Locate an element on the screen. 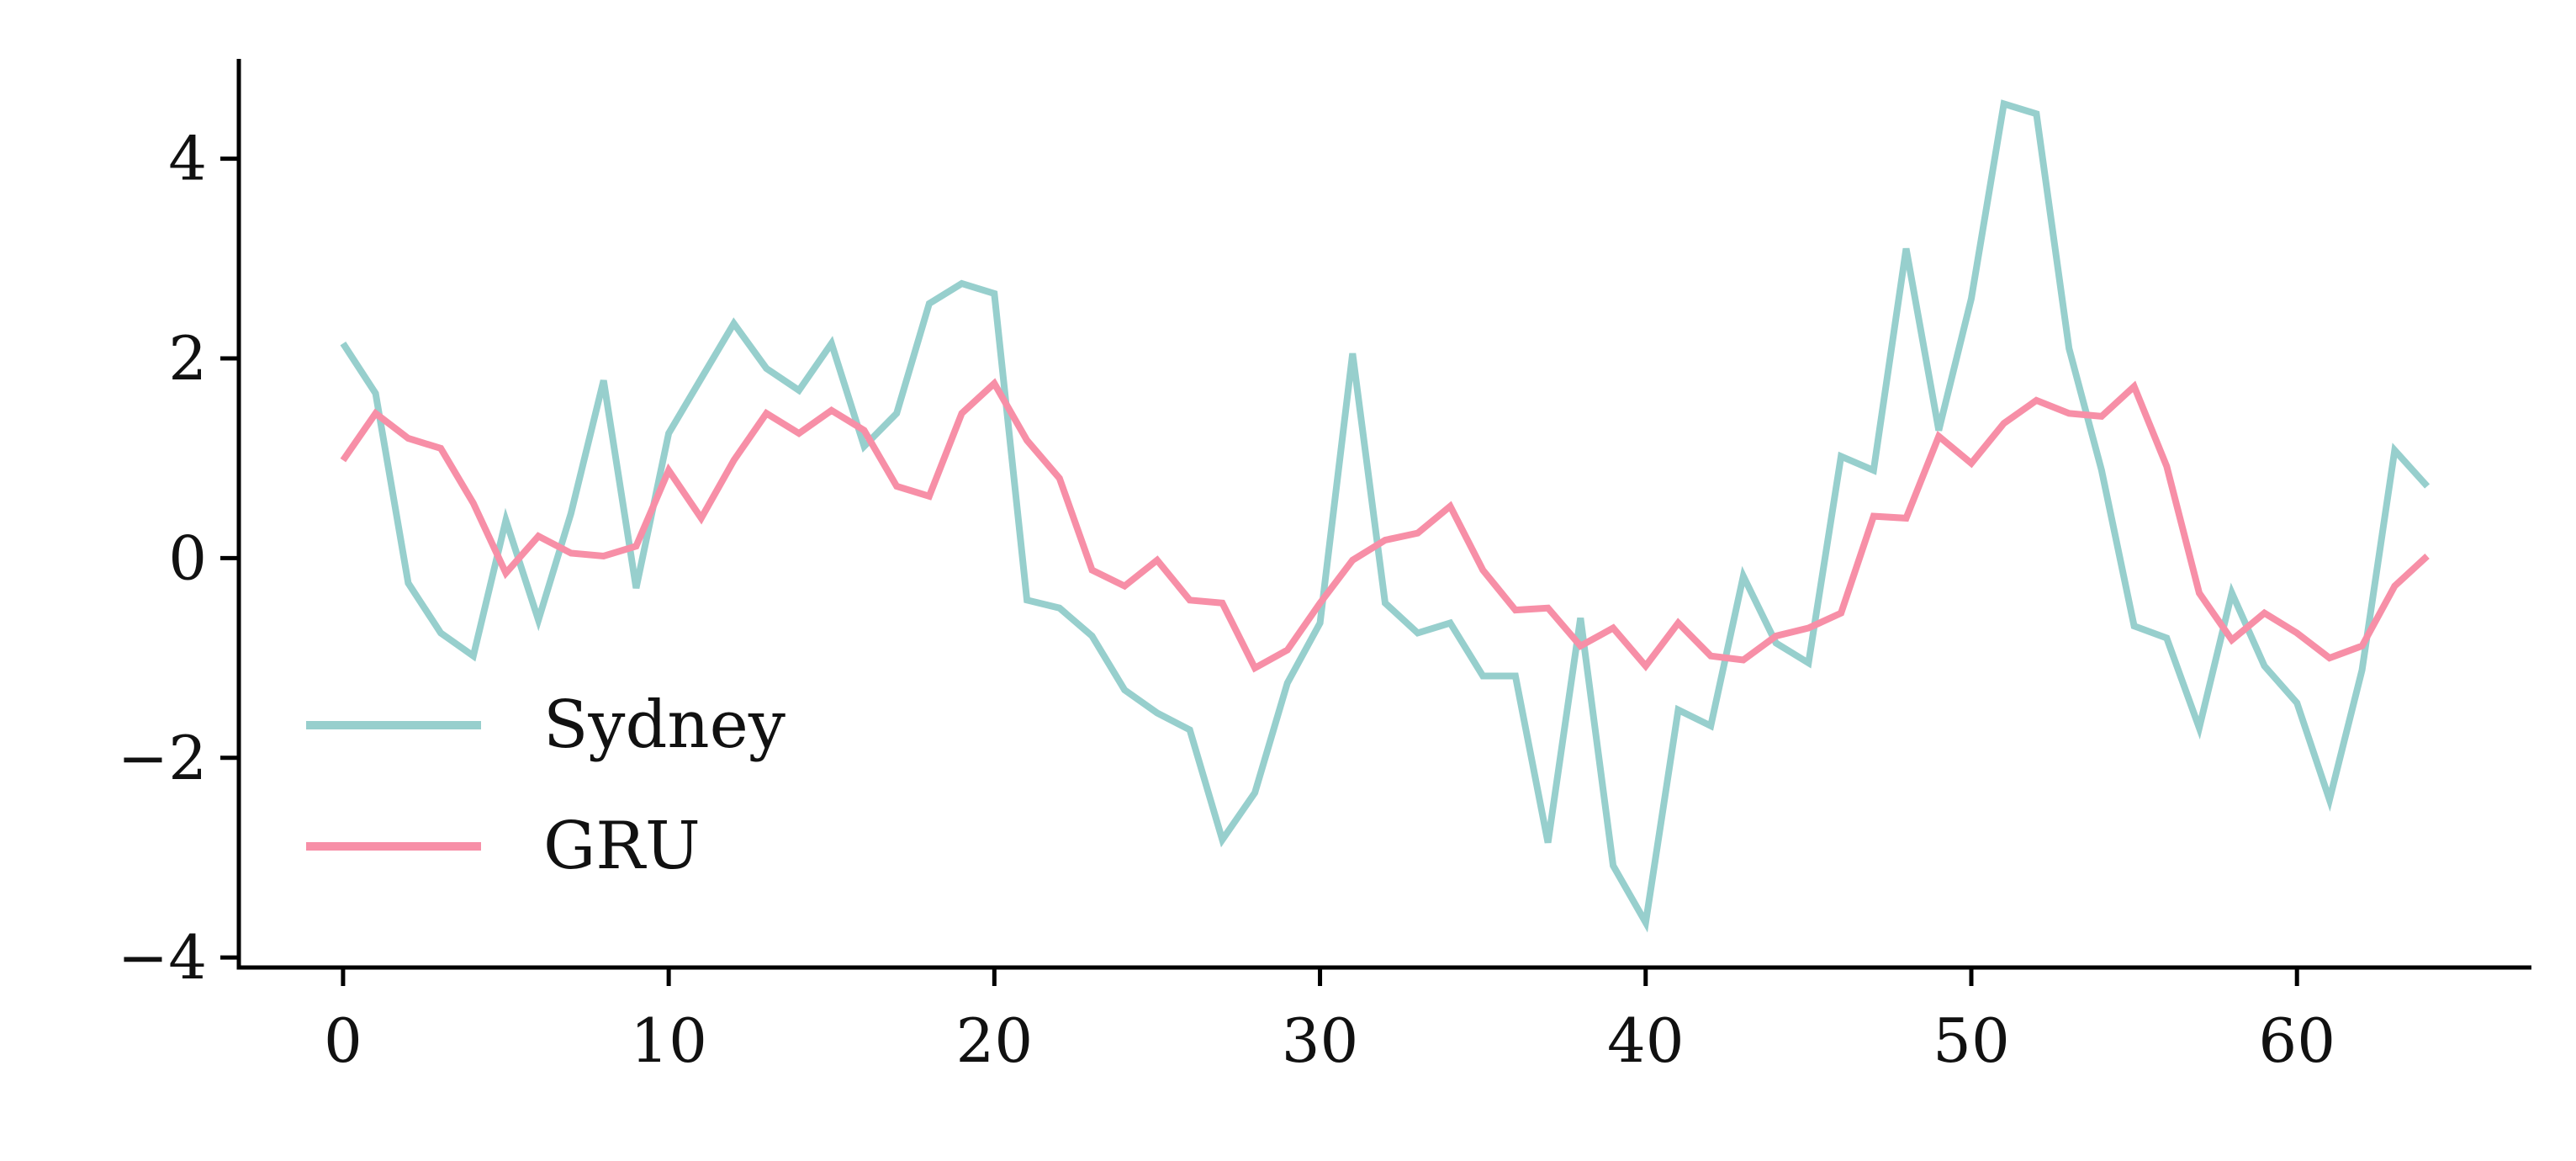 This screenshot has height=1161, width=2576. x-tick-label: 20 is located at coordinates (995, 1040).